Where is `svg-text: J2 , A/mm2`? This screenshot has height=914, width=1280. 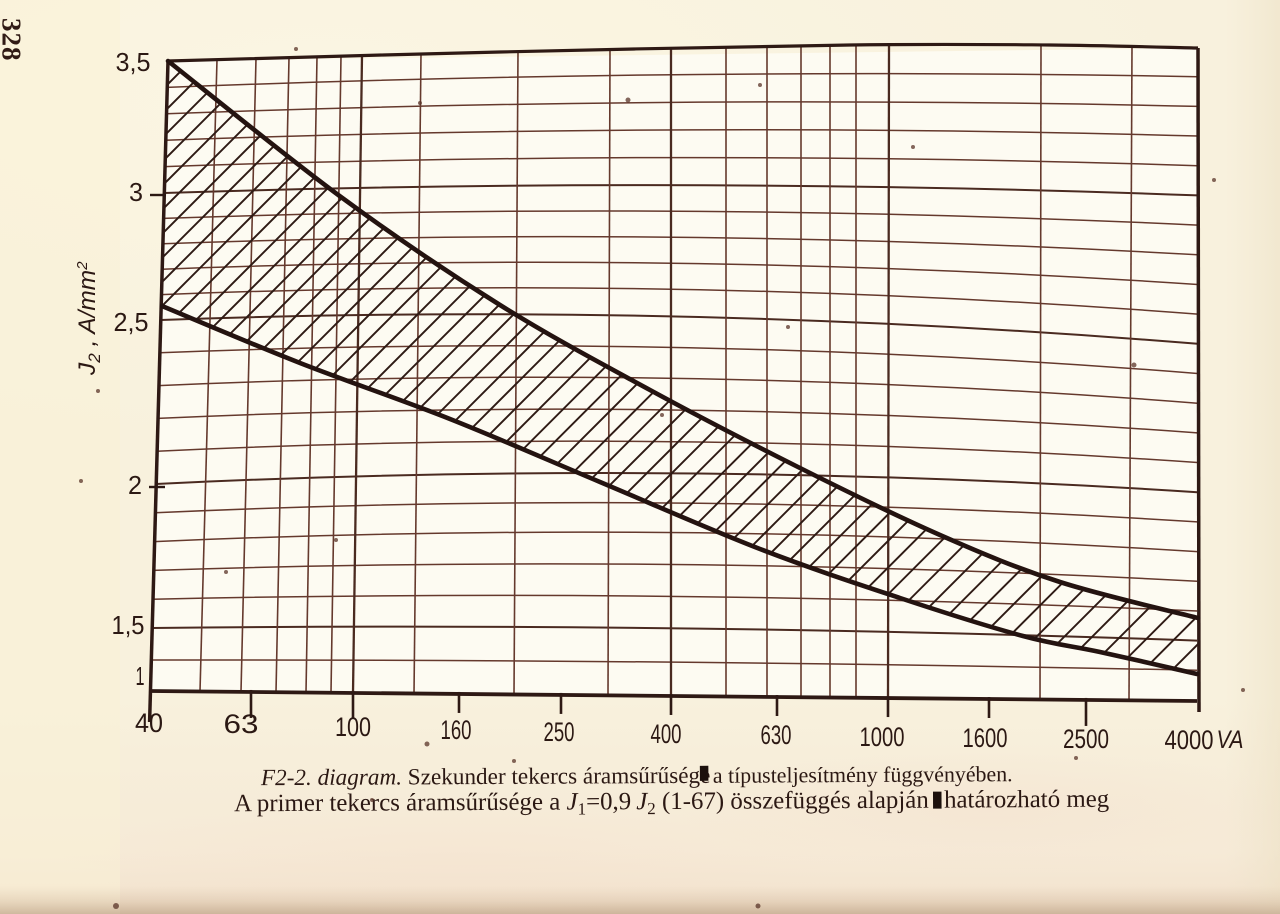 svg-text: J2 , A/mm2 is located at coordinates (89, 318).